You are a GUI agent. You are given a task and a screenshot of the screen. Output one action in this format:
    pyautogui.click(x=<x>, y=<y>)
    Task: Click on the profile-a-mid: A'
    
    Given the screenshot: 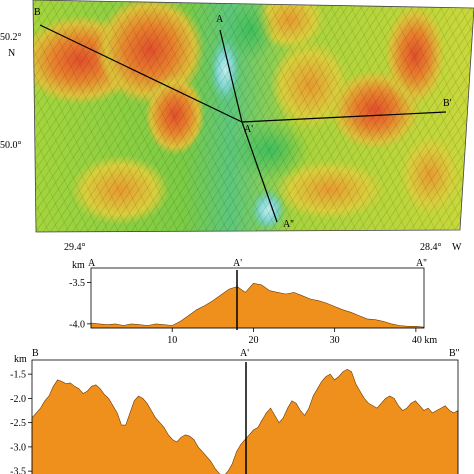 What is the action you would take?
    pyautogui.click(x=237, y=263)
    